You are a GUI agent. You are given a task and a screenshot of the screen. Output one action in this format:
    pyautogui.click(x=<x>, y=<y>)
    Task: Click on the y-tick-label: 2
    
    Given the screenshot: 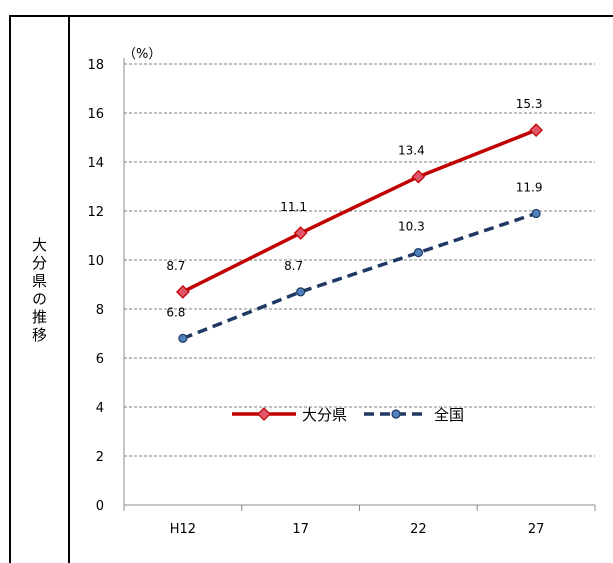 What is the action you would take?
    pyautogui.click(x=100, y=457)
    